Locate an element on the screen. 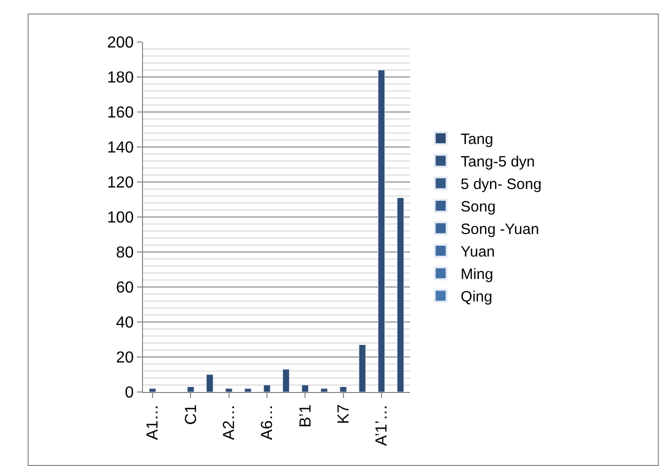 Image resolution: width=670 pixels, height=466 pixels. legend-label: Song -Yuan is located at coordinates (500, 229).